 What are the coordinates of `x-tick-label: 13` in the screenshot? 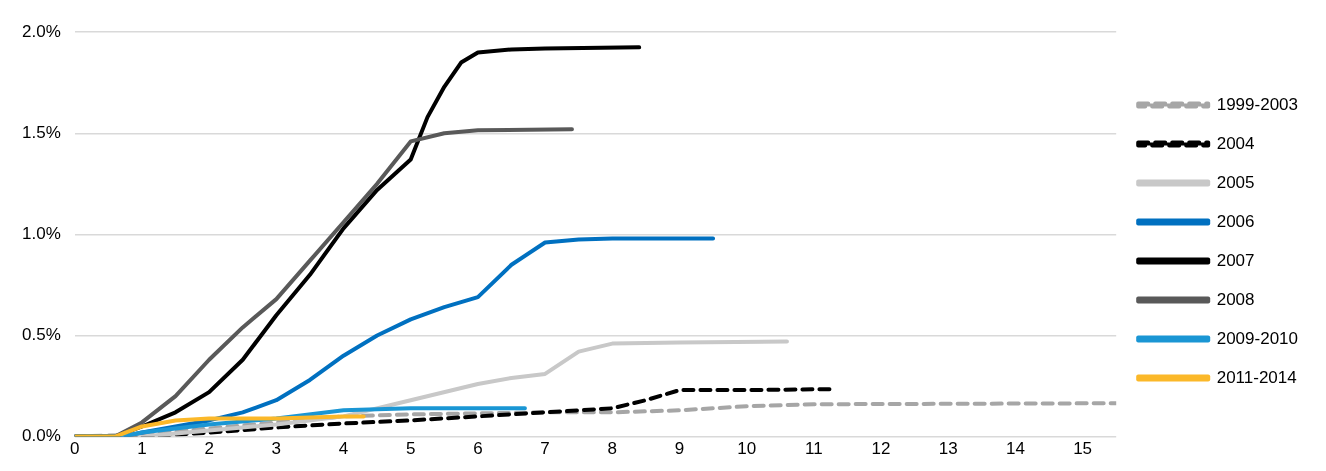 It's located at (948, 449).